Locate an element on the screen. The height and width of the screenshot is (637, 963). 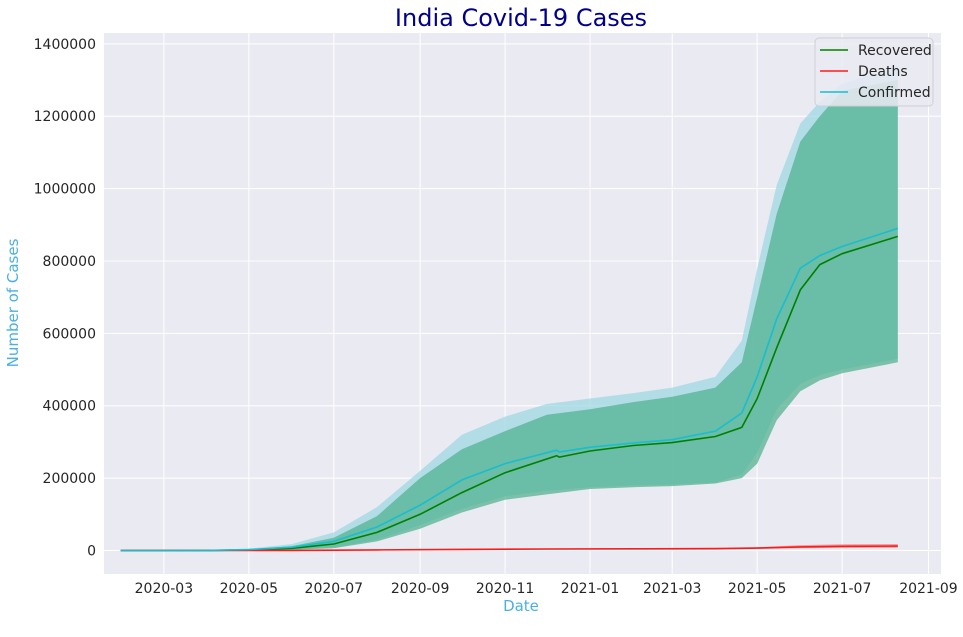
y-tick-label: 400000 is located at coordinates (69, 407).